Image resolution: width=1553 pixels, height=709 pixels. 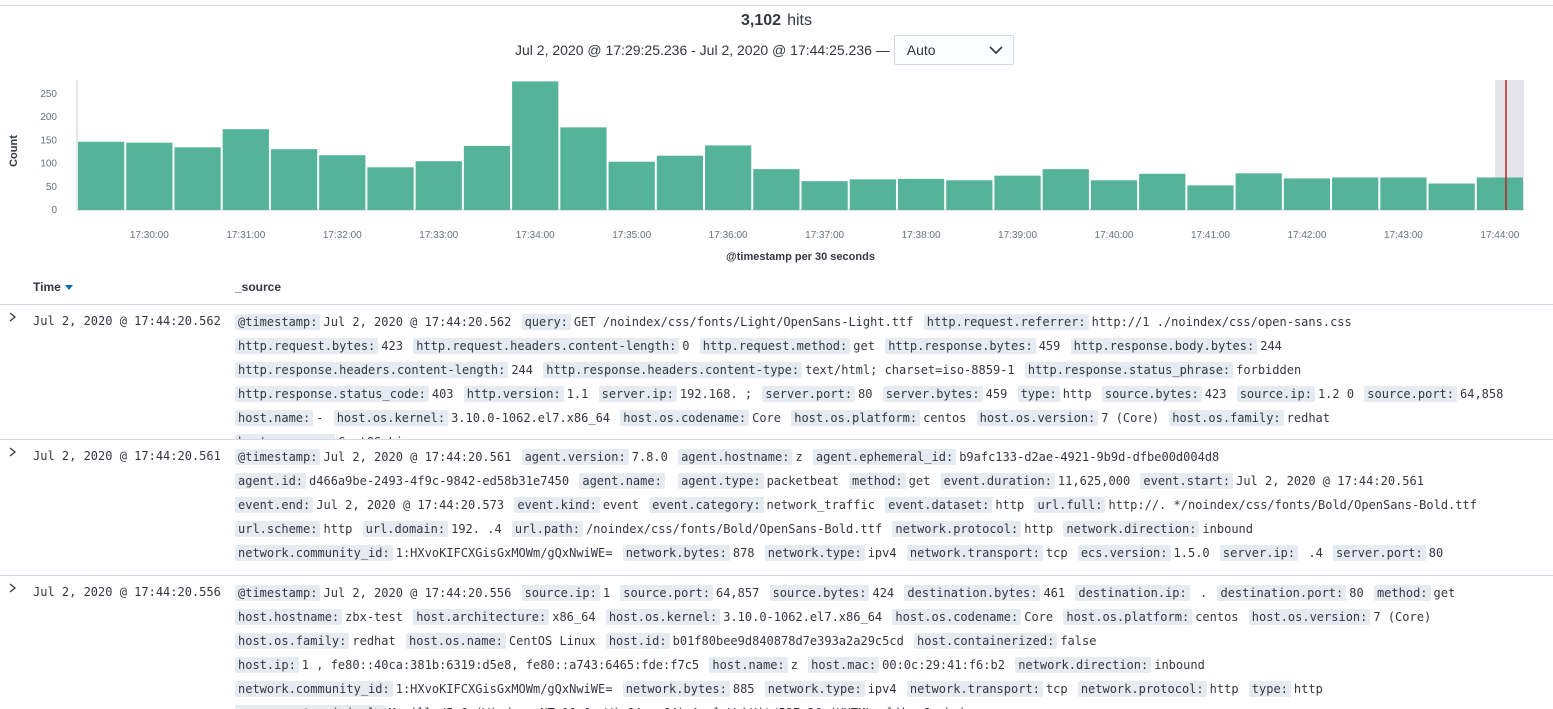 I want to click on field-value: http, so click(x=1010, y=505).